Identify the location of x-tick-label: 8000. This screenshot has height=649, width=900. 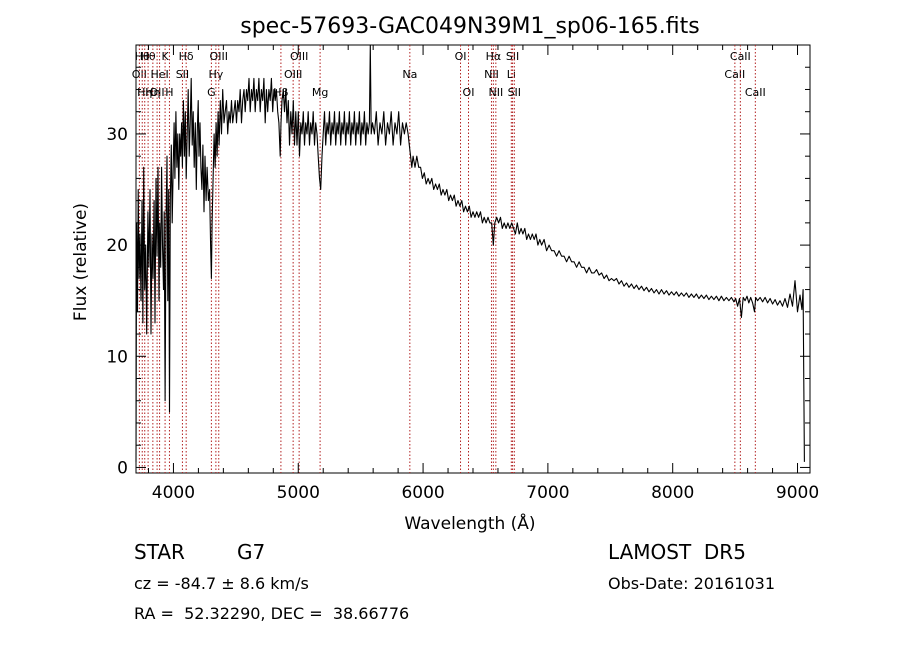
(672, 493).